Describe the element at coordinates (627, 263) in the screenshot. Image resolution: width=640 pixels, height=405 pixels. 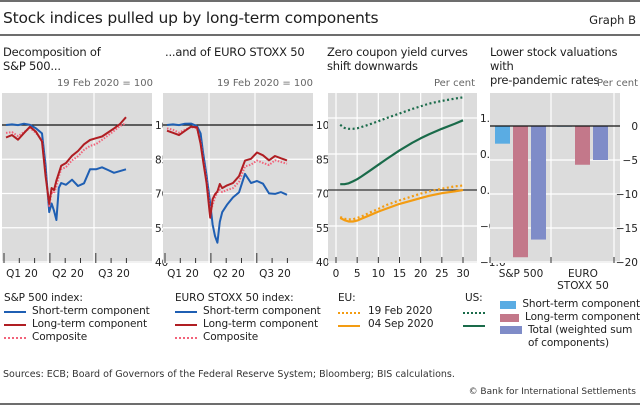
I see `y-tick-label: −20` at that location.